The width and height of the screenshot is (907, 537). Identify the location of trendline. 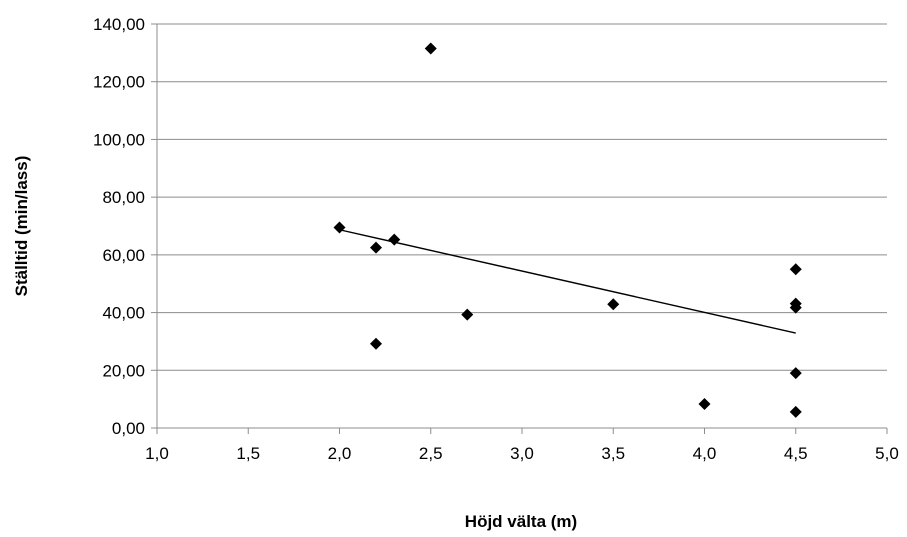
(567, 281).